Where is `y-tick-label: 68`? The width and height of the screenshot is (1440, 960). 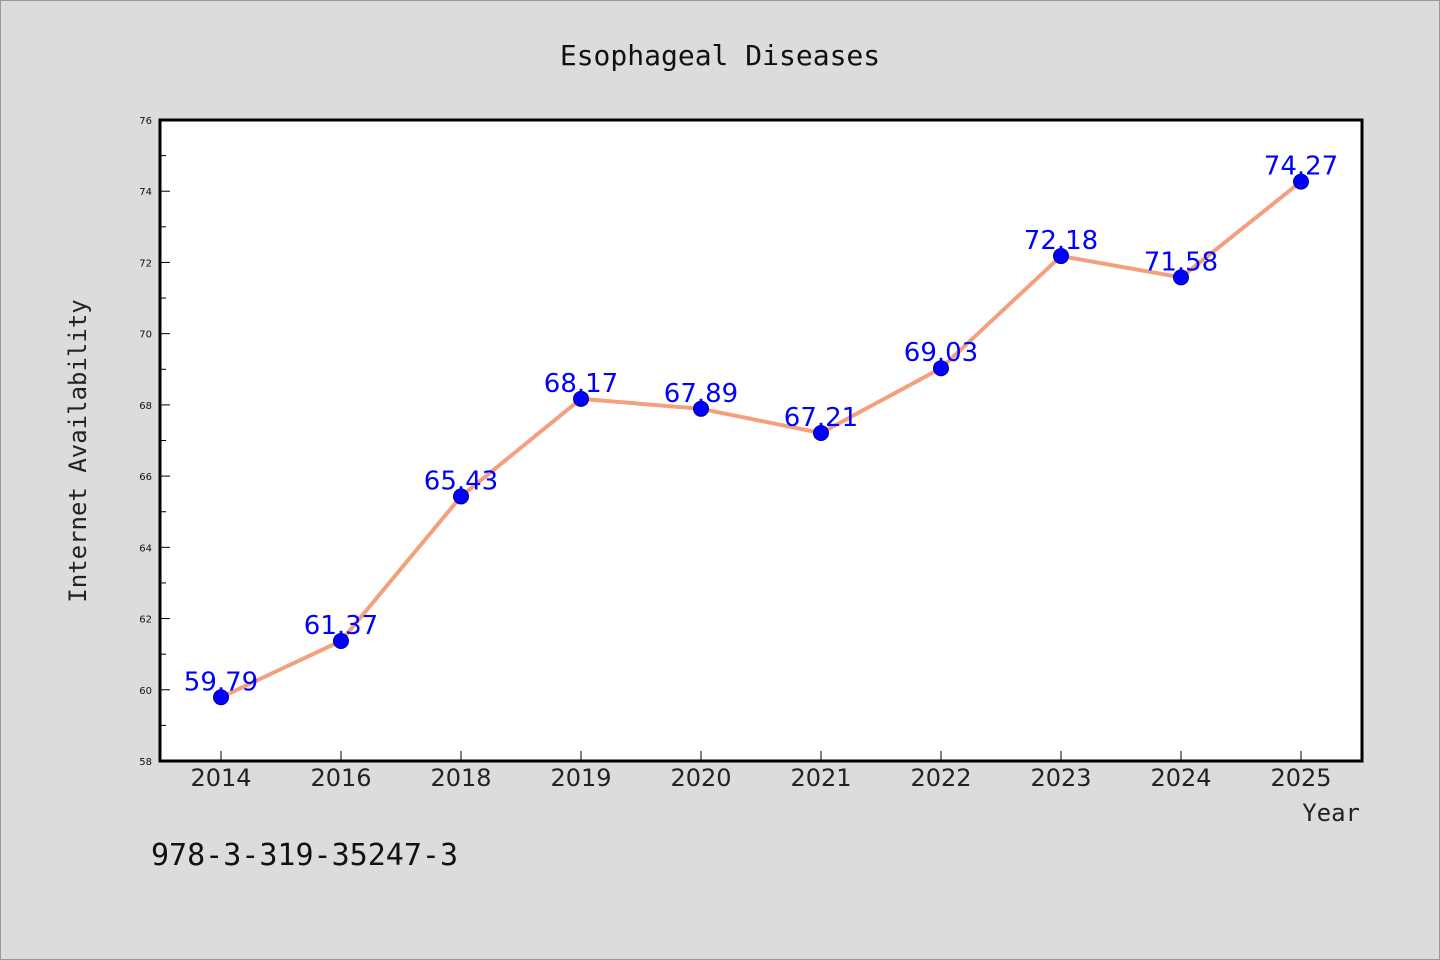 y-tick-label: 68 is located at coordinates (145, 406).